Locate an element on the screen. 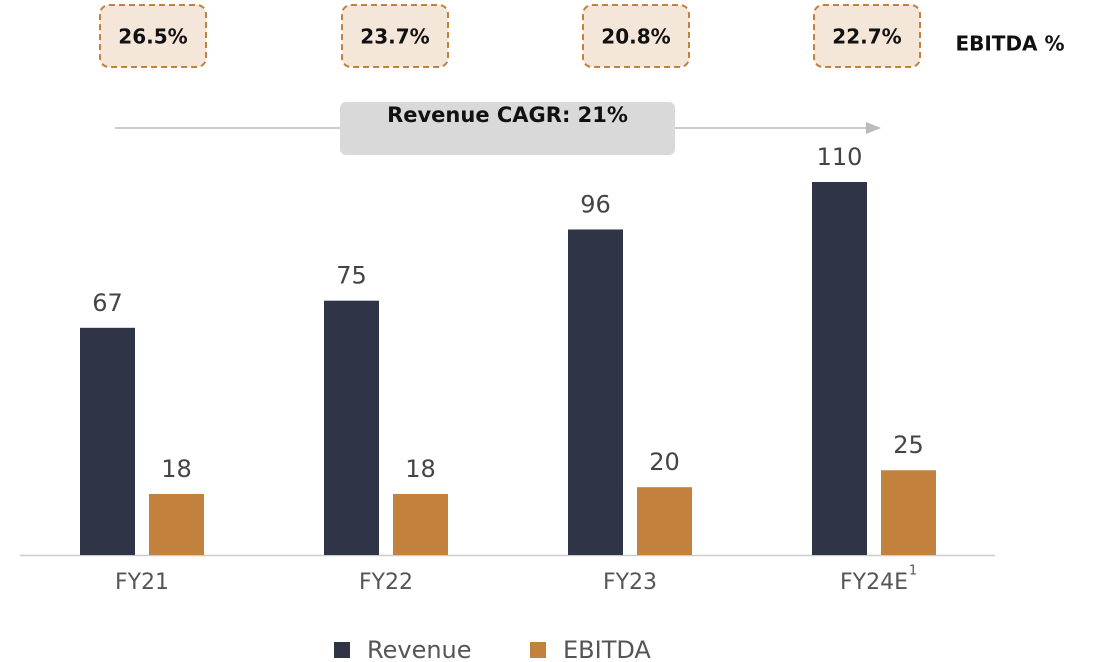 The height and width of the screenshot is (662, 1102). data-label: 25 is located at coordinates (908, 445).